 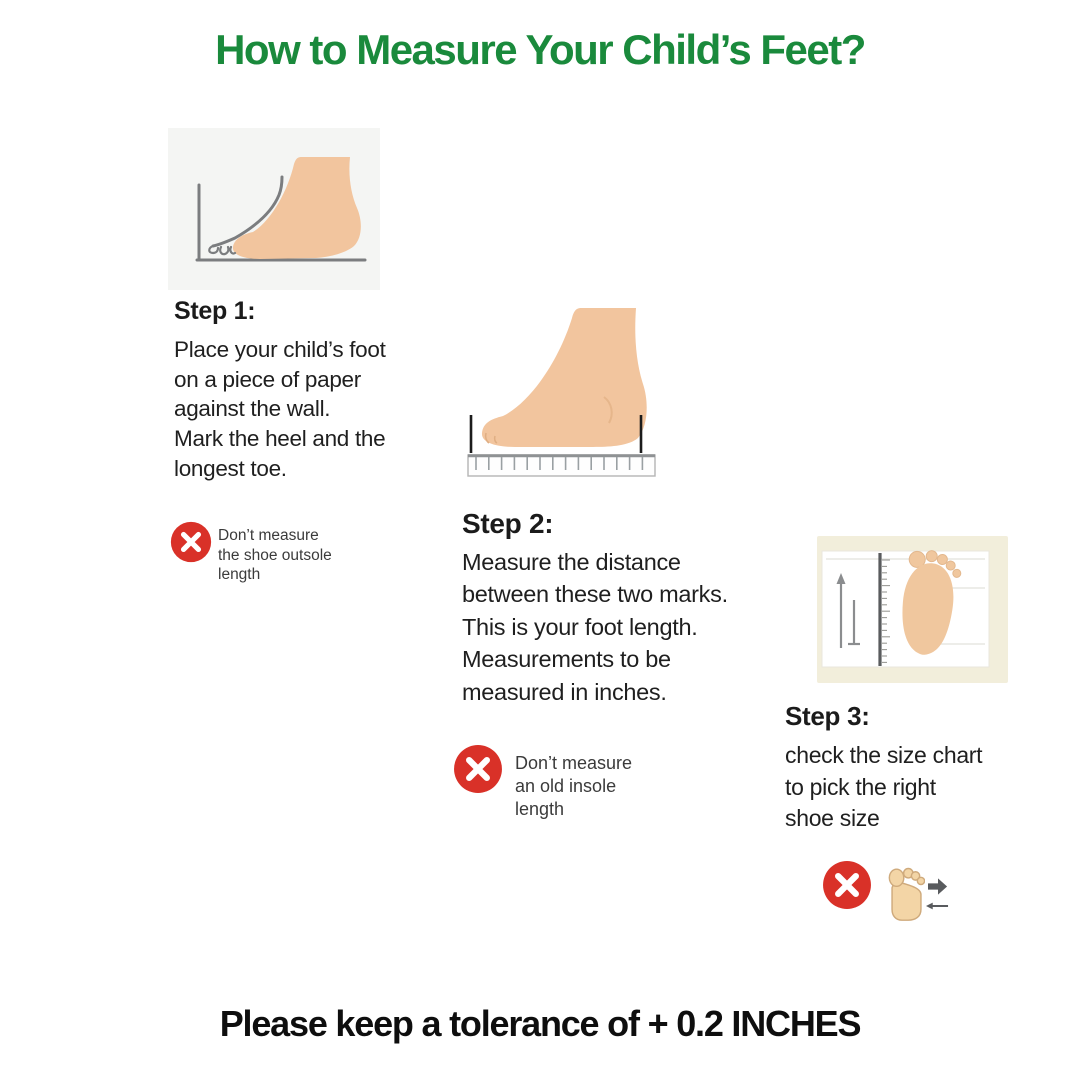 I want to click on foot-outline-trace, so click(x=247, y=211).